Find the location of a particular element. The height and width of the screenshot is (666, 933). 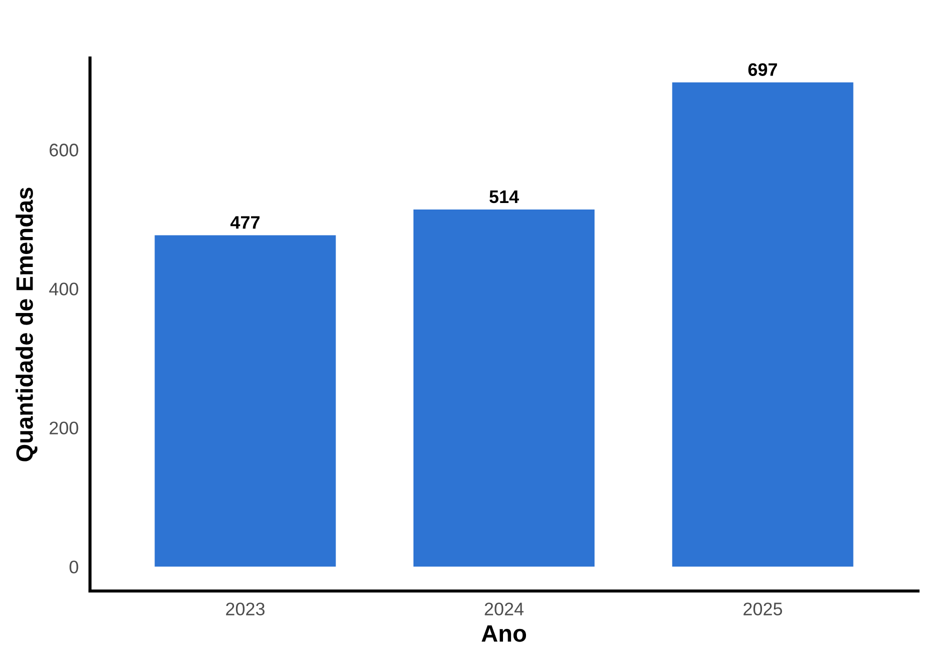

y-tick-label: 400 is located at coordinates (63, 289).